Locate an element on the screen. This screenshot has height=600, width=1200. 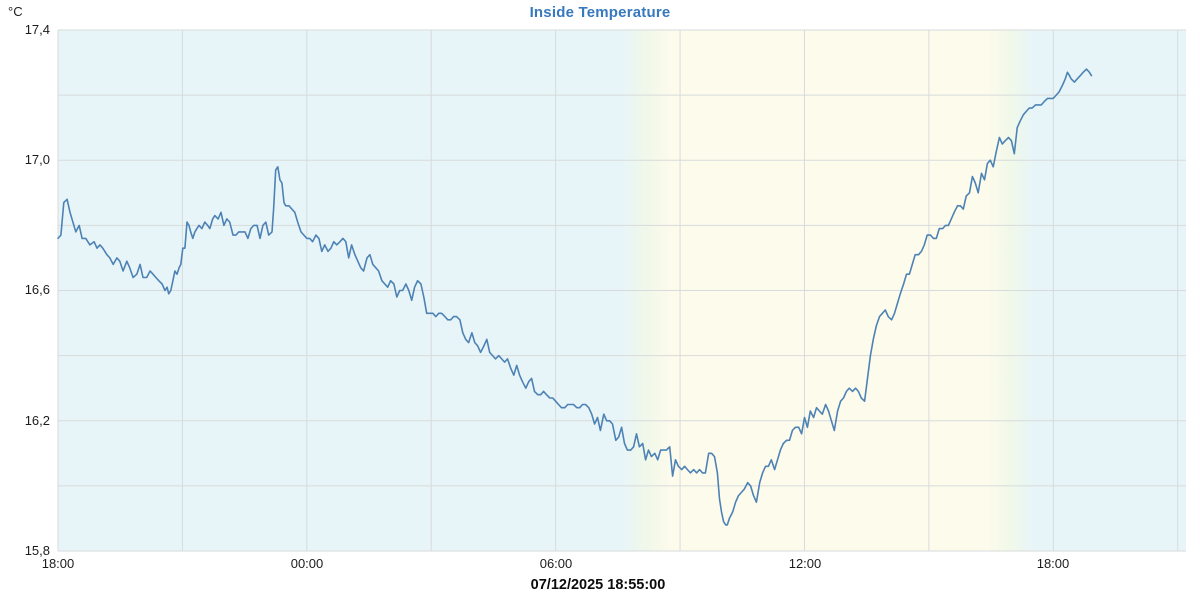
y-axis-unit-label: °C is located at coordinates (15, 11).